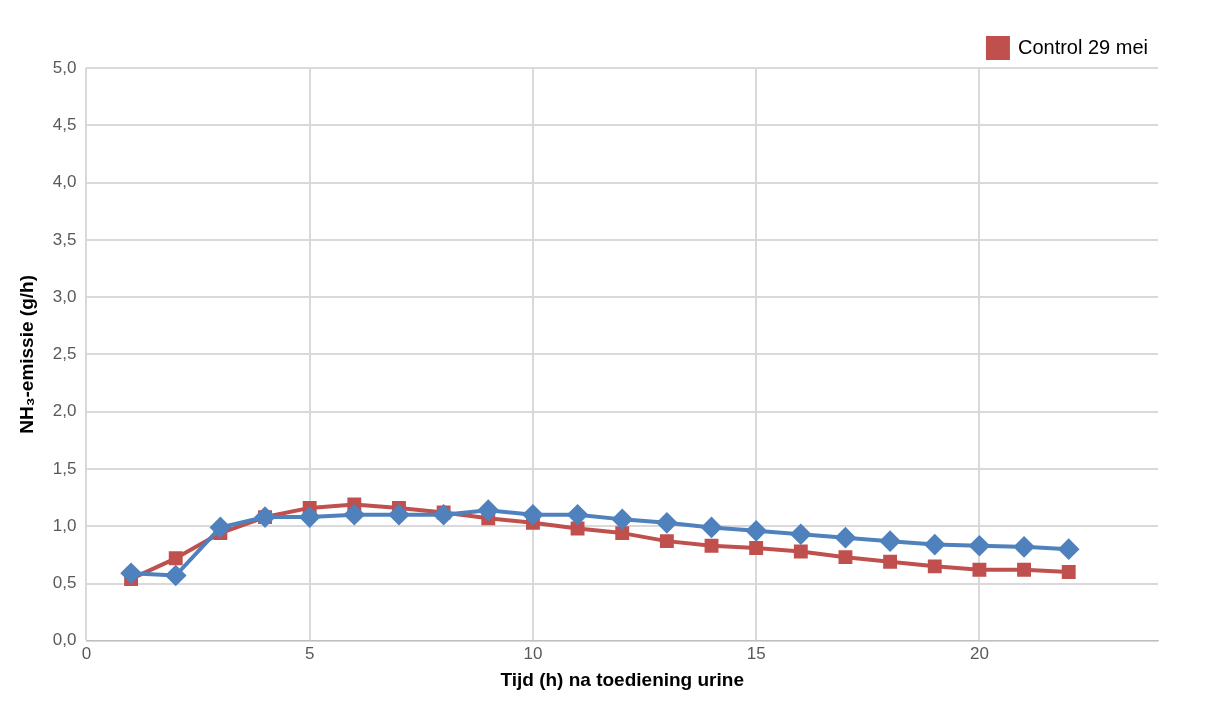  Describe the element at coordinates (756, 653) in the screenshot. I see `x-tick-label: 15` at that location.